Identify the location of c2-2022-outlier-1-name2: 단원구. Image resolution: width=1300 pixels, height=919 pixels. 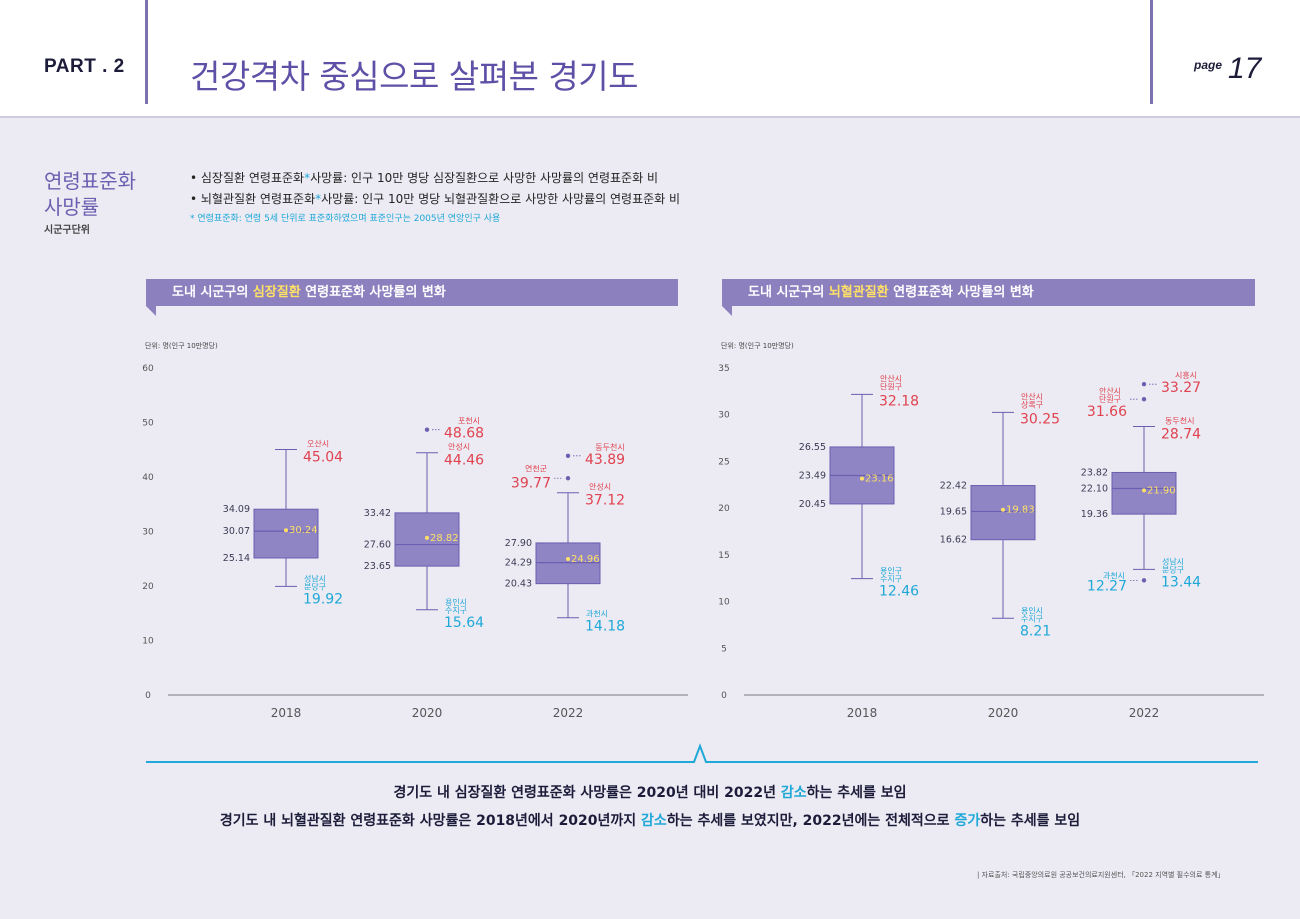
(1110, 399).